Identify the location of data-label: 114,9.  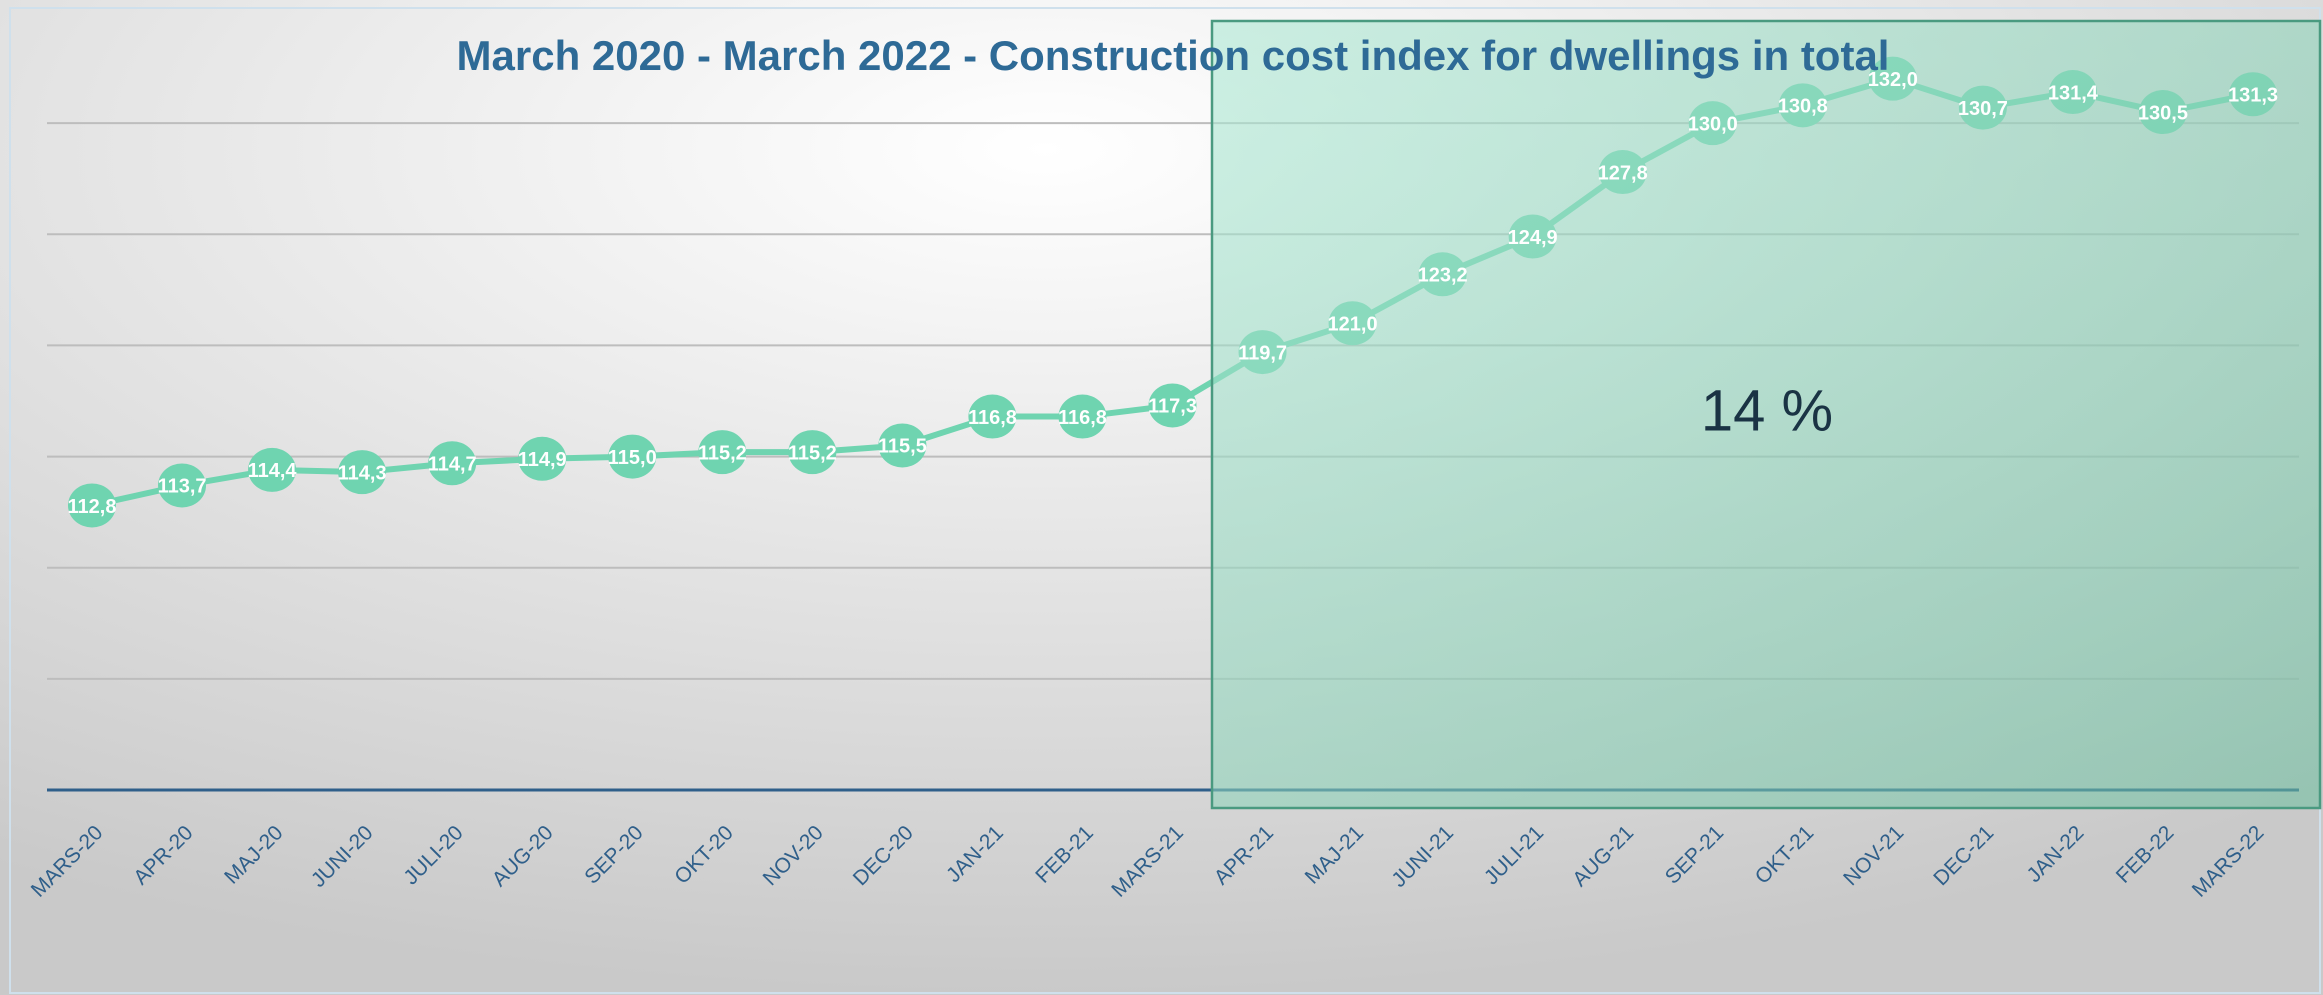
(542, 460).